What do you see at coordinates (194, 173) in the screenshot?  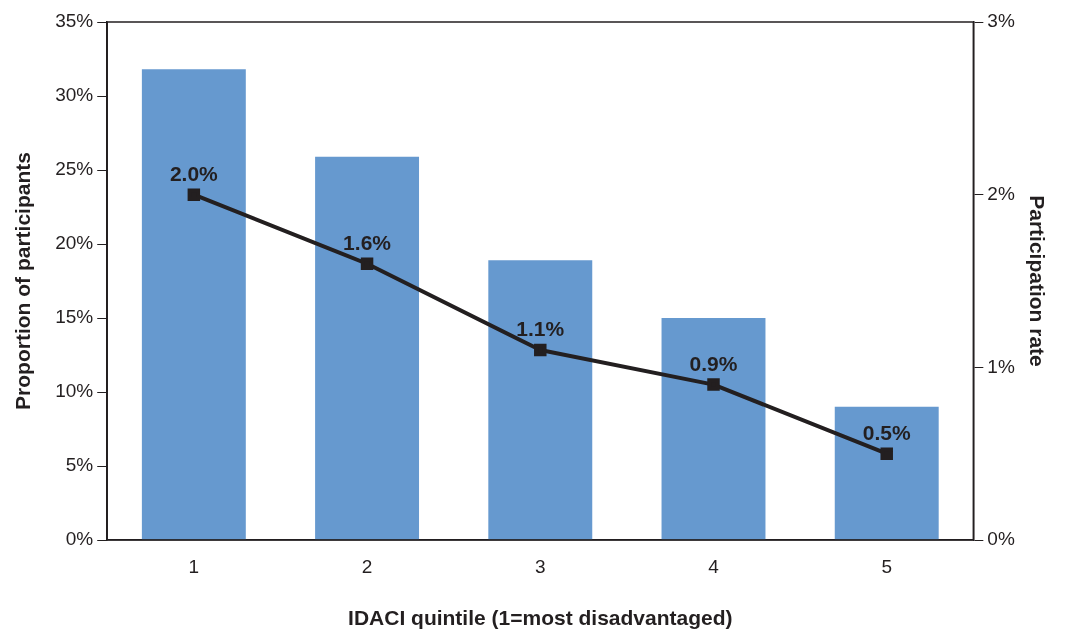 I see `data-label: 2.0%` at bounding box center [194, 173].